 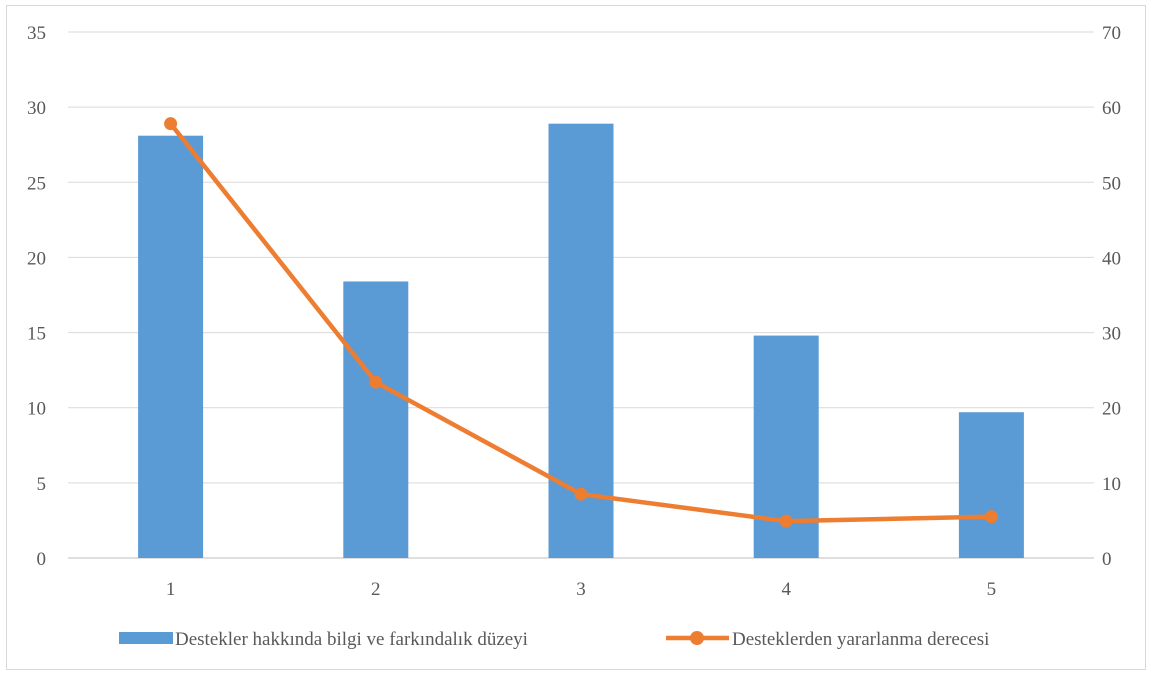 I want to click on right-axis-tick-label: 20, so click(x=1111, y=409).